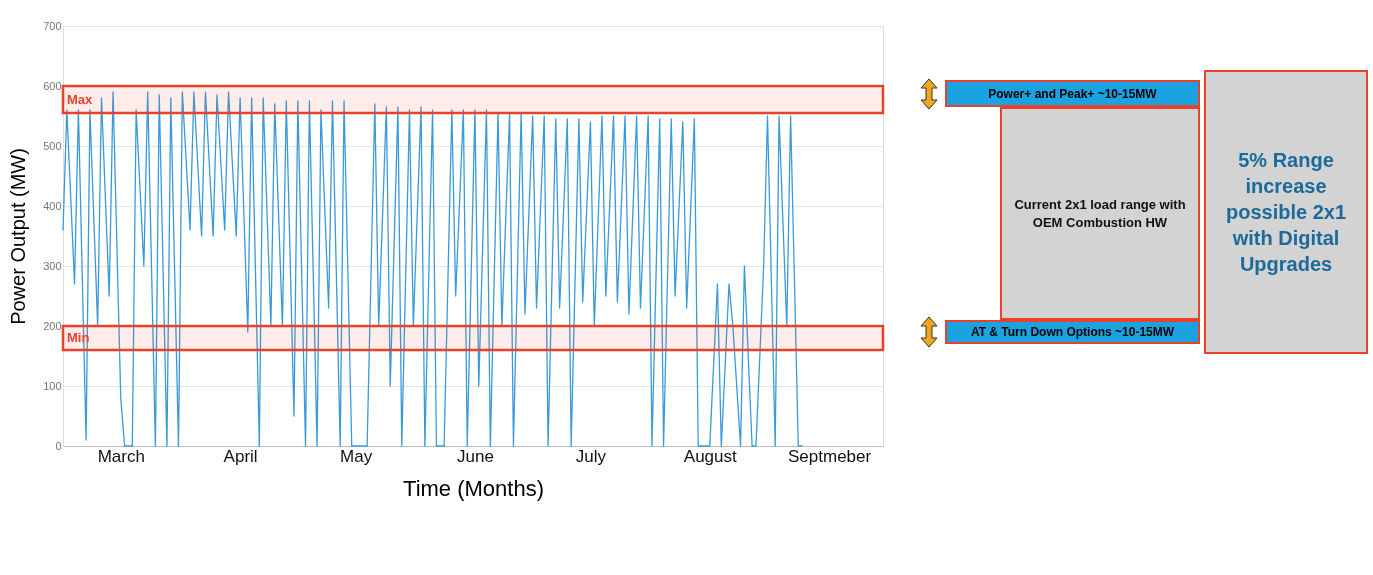 The image size is (1373, 575). I want to click on x-tick-label: July, so click(591, 456).